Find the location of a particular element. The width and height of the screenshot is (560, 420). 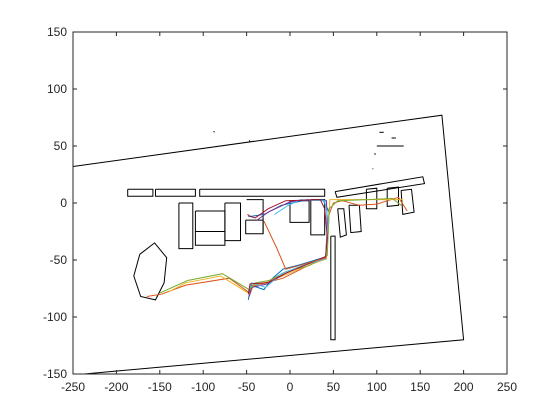

x-tick-label: 100 is located at coordinates (377, 387).